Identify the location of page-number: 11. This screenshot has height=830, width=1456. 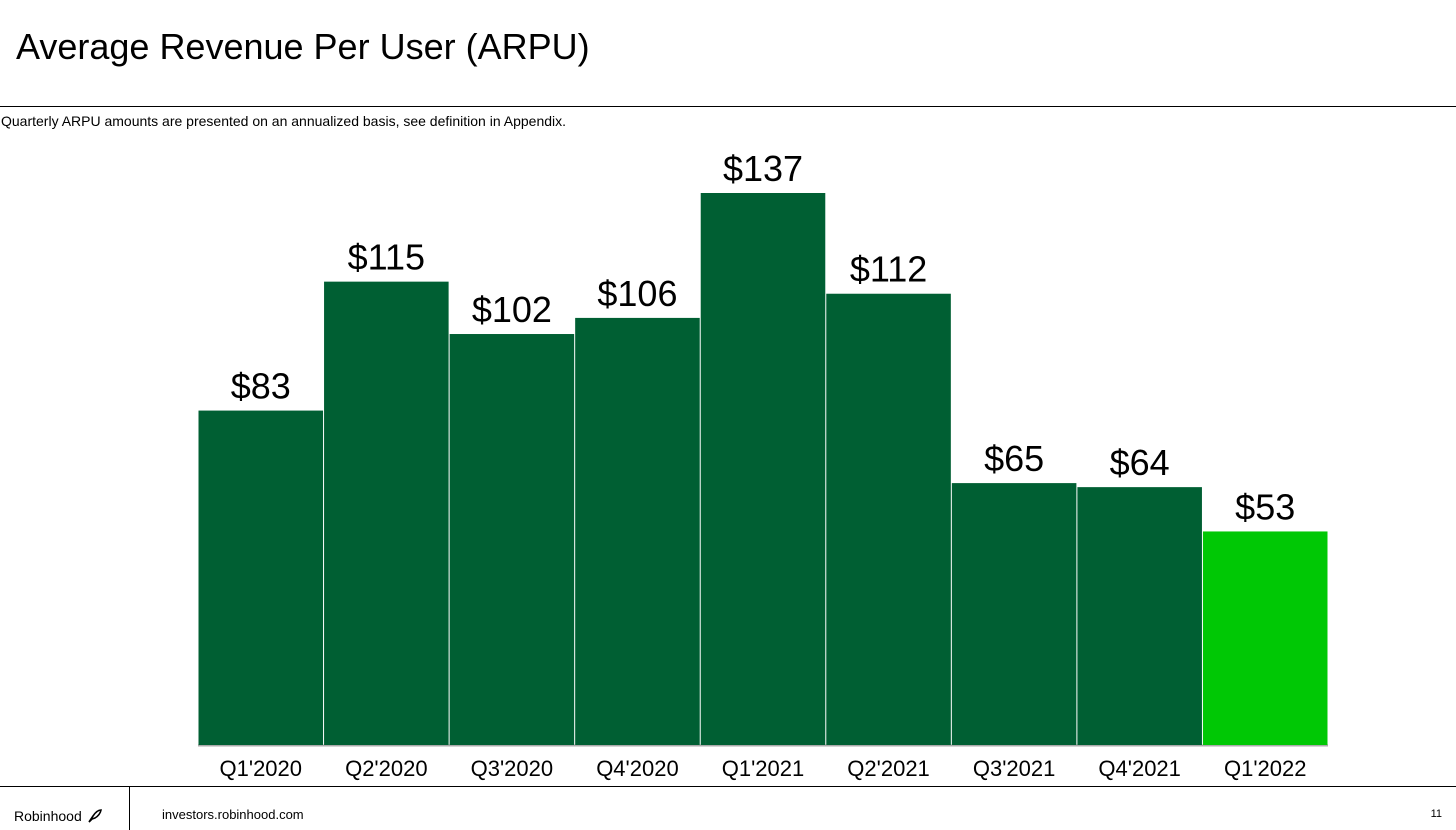
(1436, 814).